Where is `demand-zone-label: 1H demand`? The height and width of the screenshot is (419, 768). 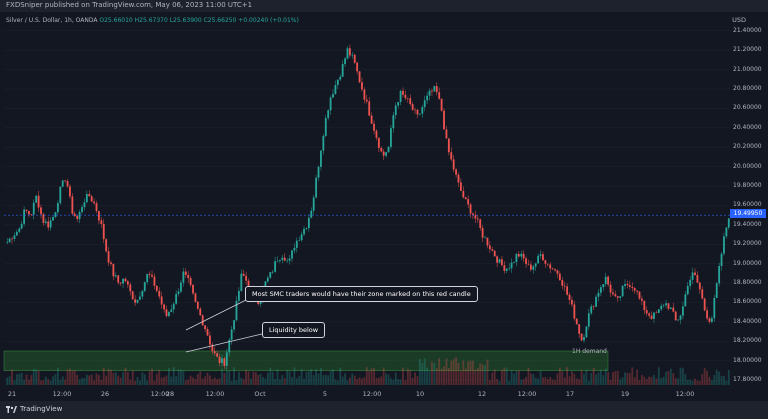
demand-zone-label: 1H demand is located at coordinates (589, 351).